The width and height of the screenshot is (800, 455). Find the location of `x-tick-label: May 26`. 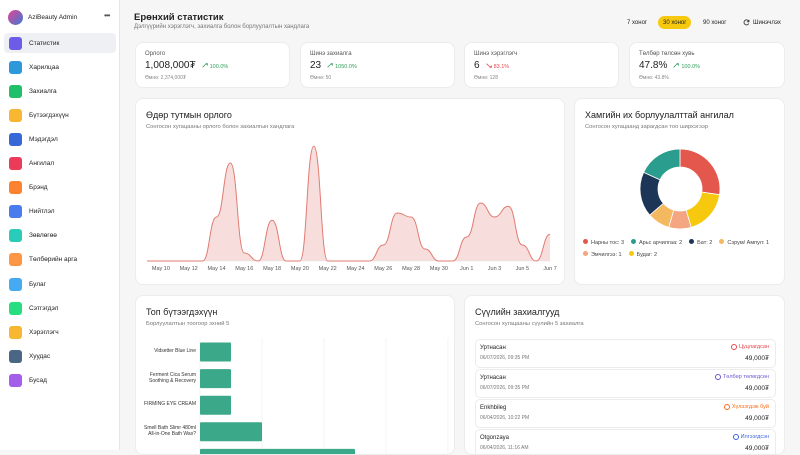

x-tick-label: May 26 is located at coordinates (383, 269).